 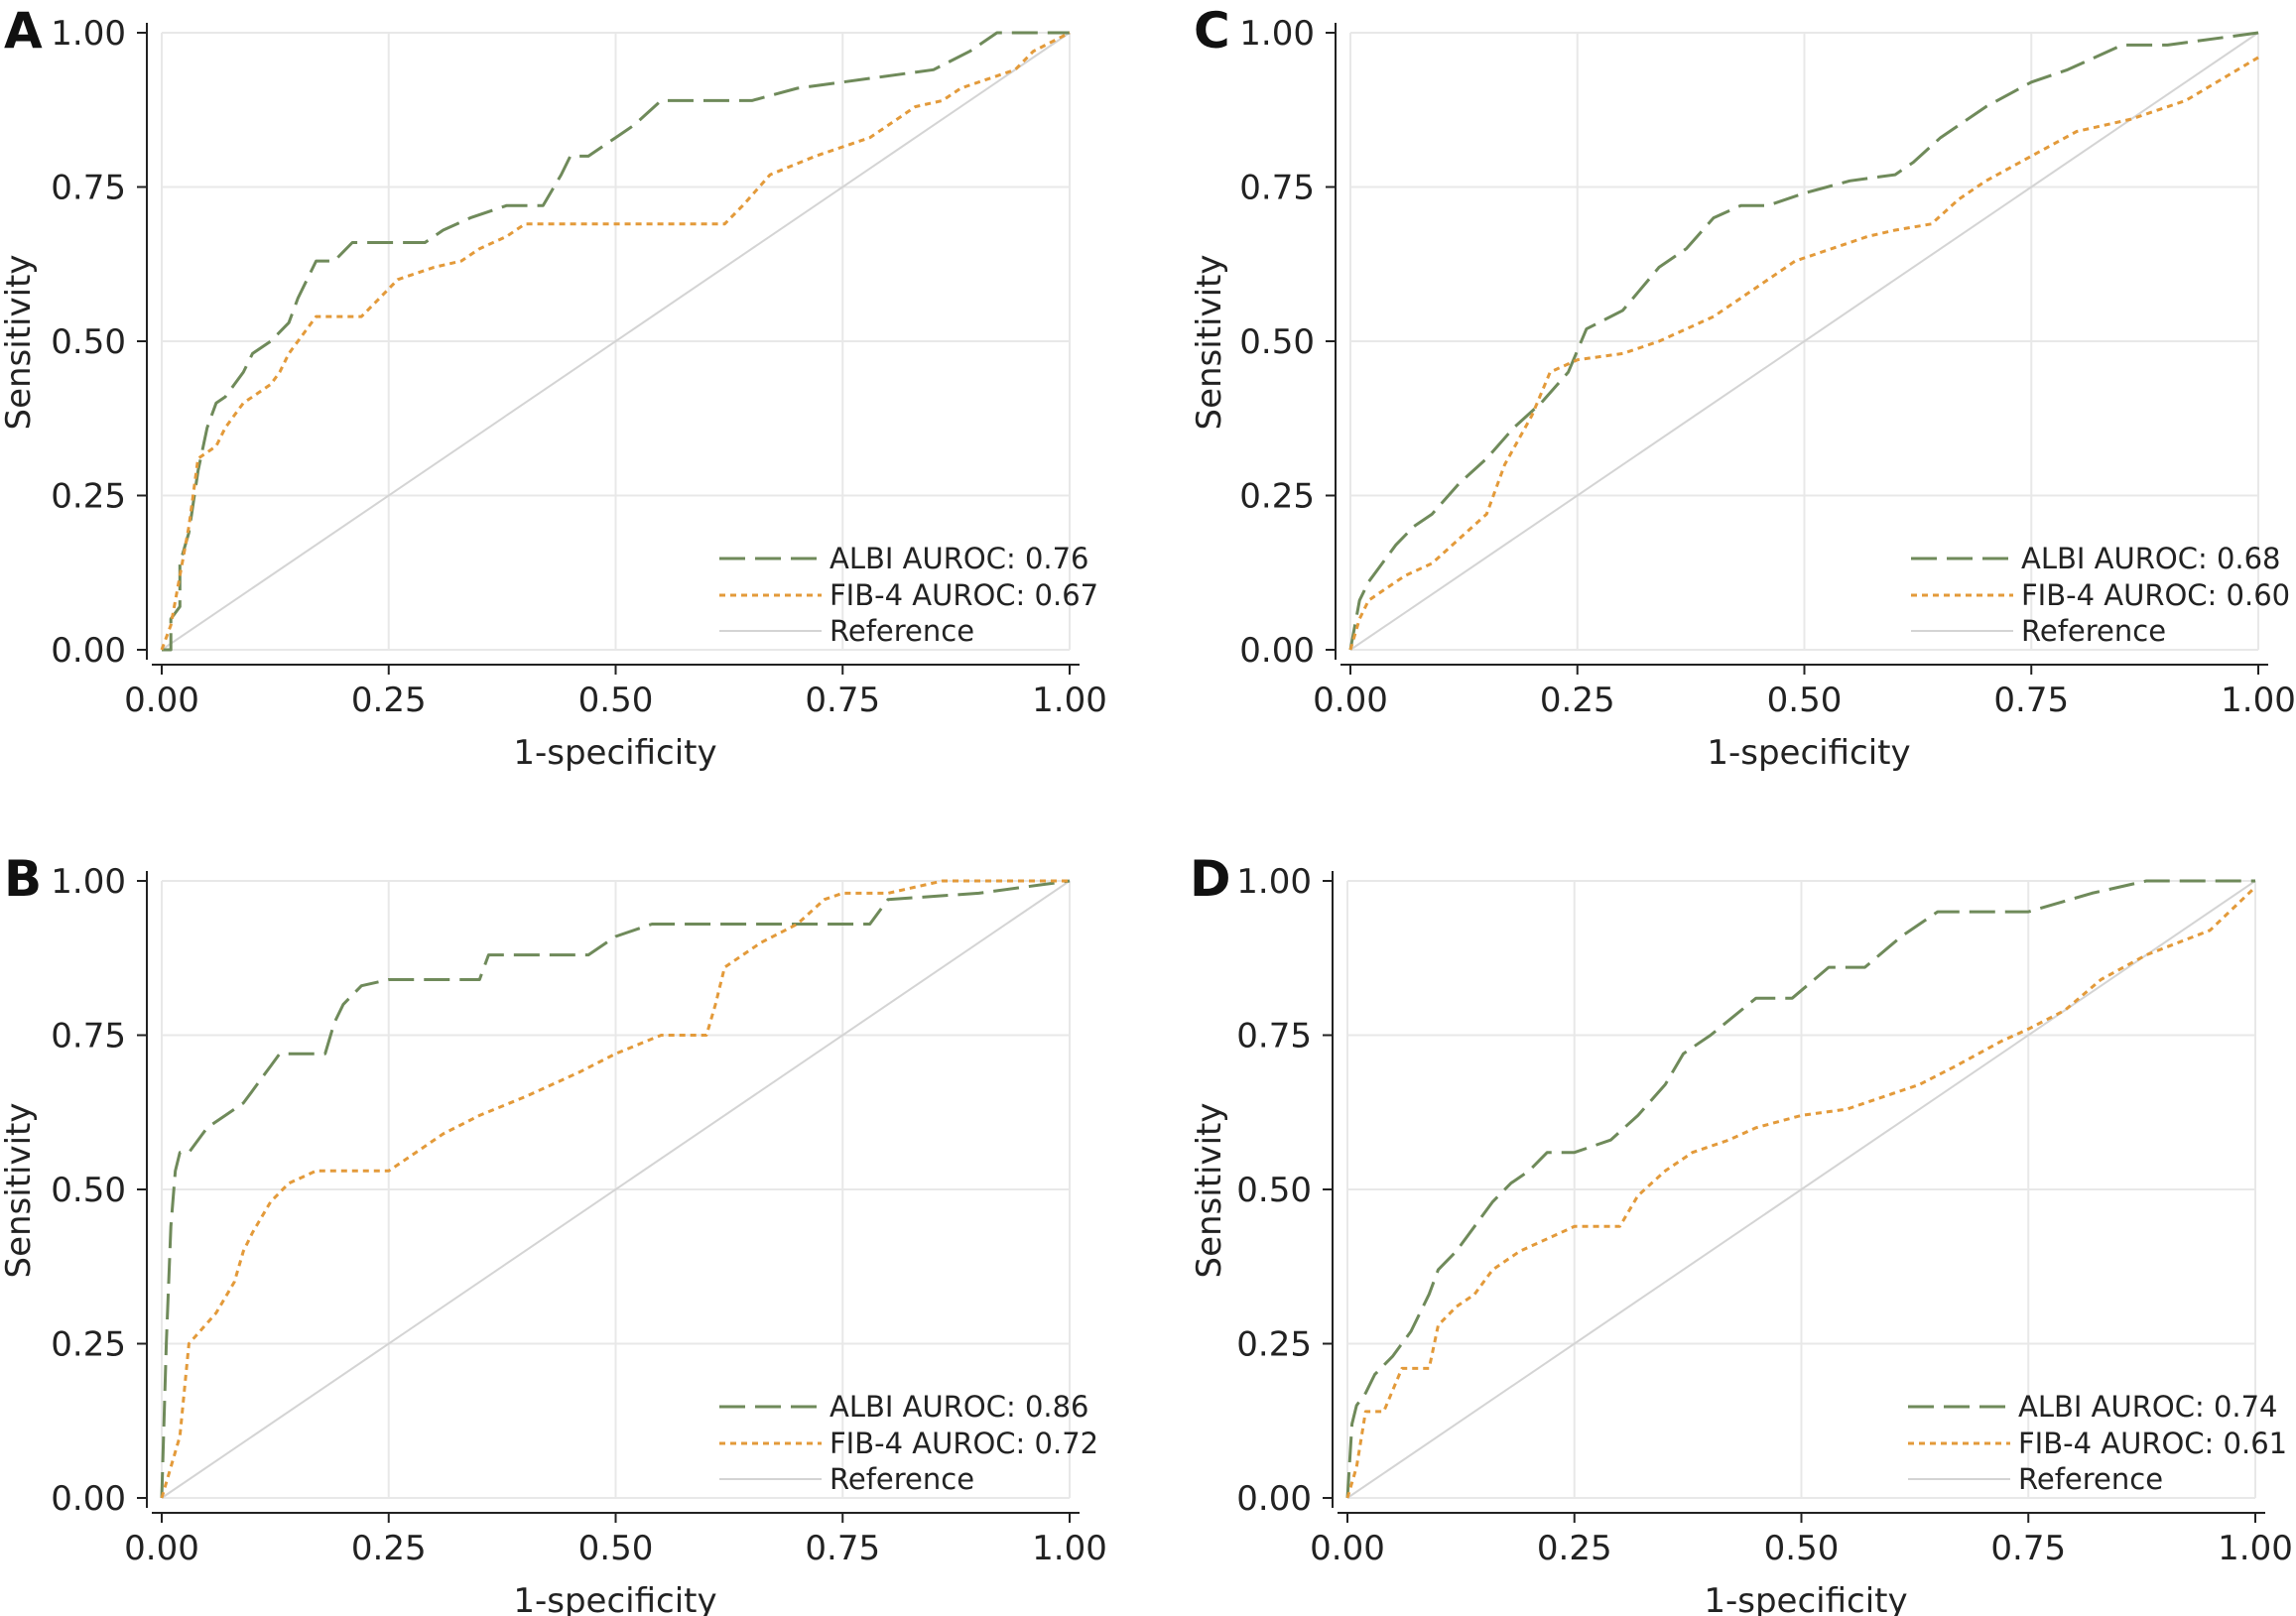 What do you see at coordinates (389, 1548) in the screenshot?
I see `panel-b-x-tick-label-1: 0.25` at bounding box center [389, 1548].